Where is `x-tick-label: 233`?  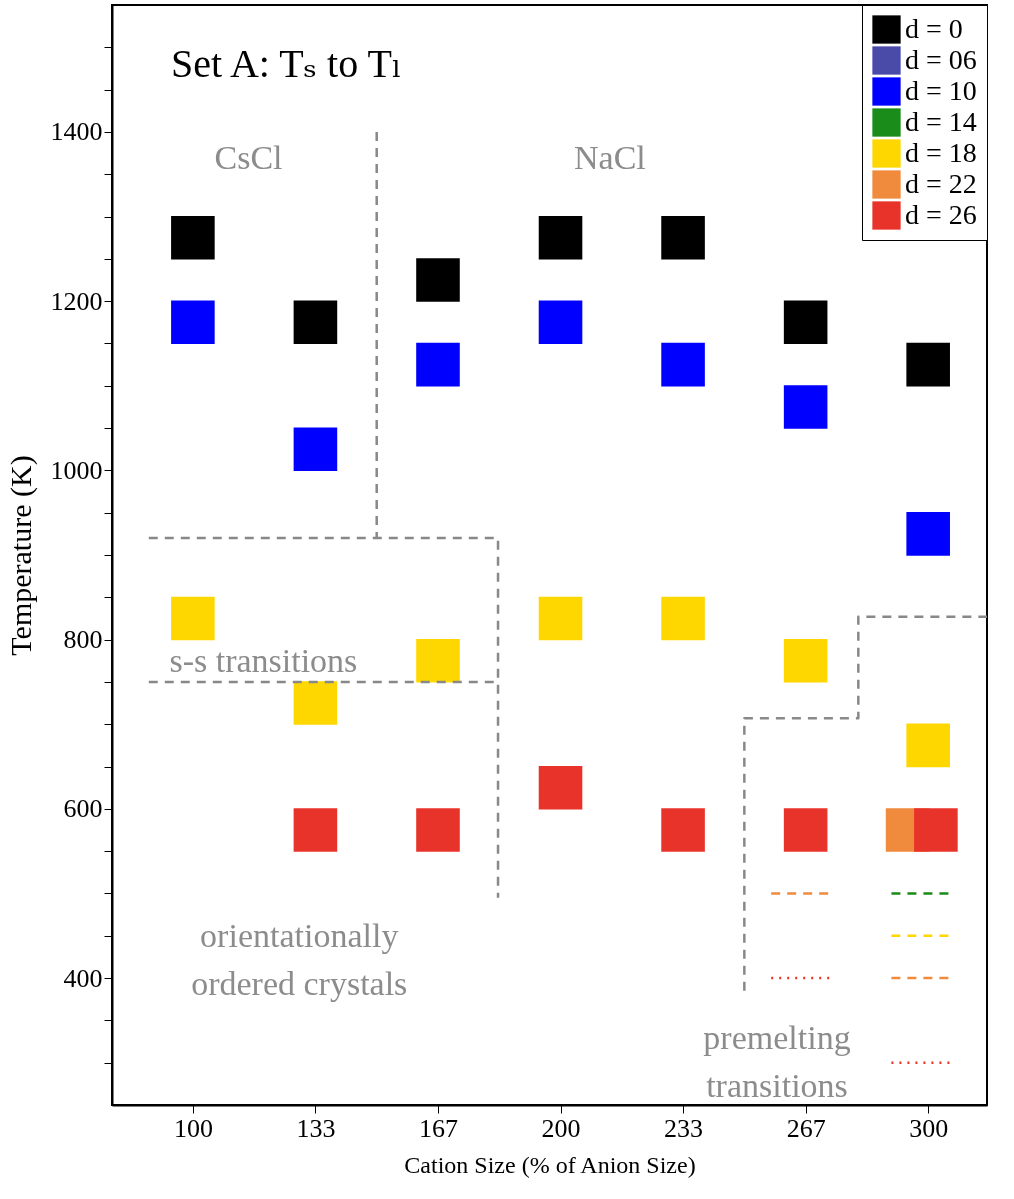
x-tick-label: 233 is located at coordinates (684, 1128).